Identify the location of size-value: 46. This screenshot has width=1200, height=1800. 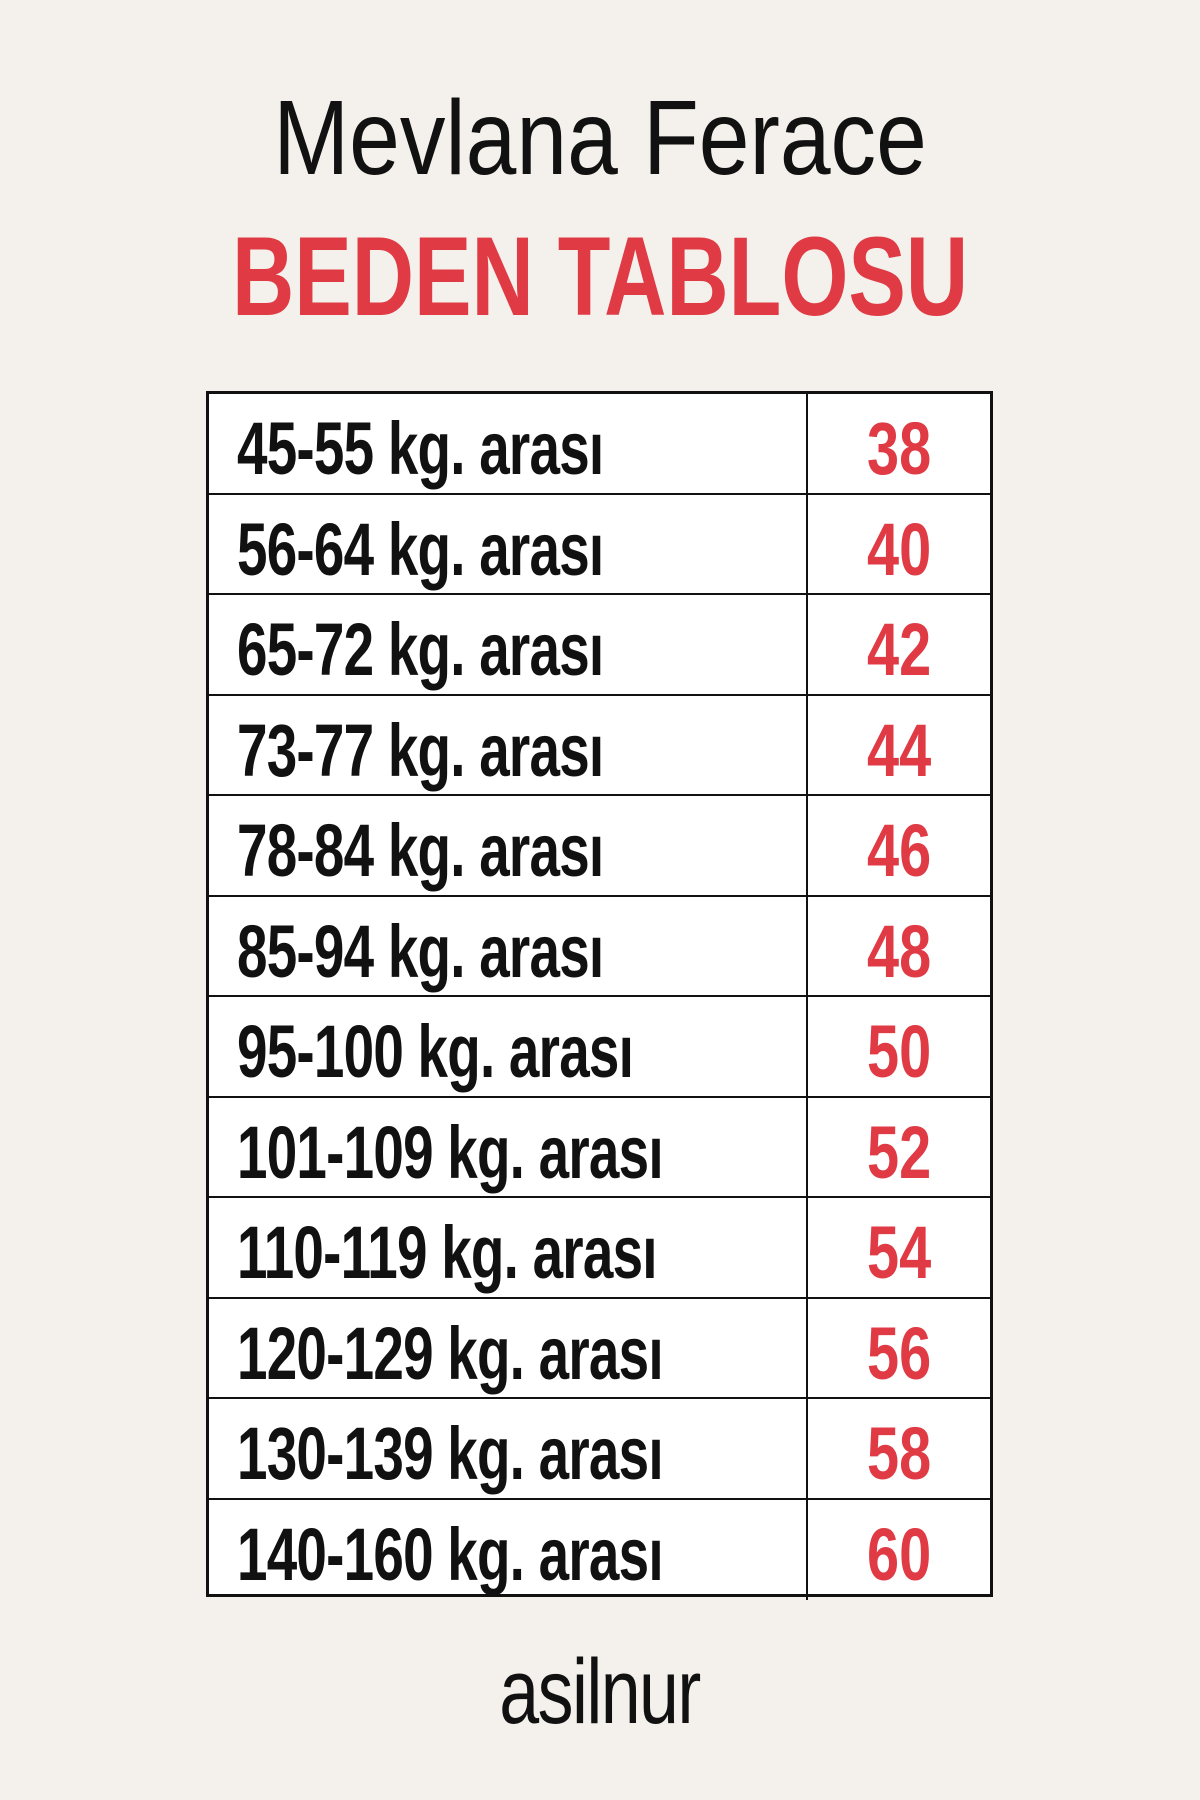
(899, 850).